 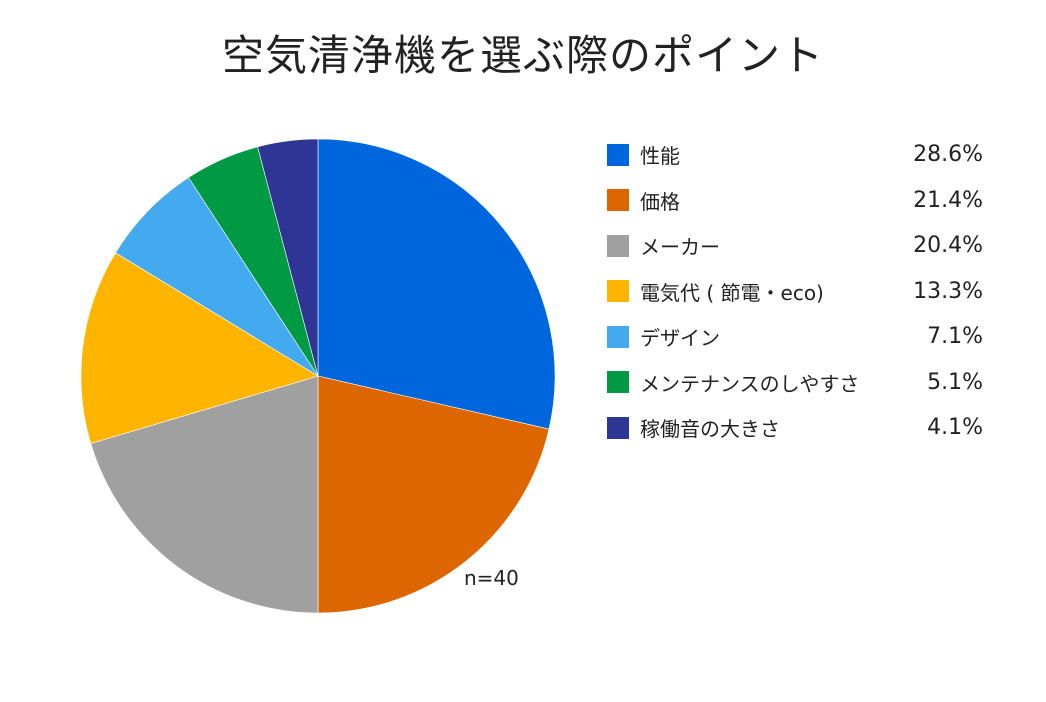 What do you see at coordinates (948, 246) in the screenshot?
I see `legend-value-2: 20.4%` at bounding box center [948, 246].